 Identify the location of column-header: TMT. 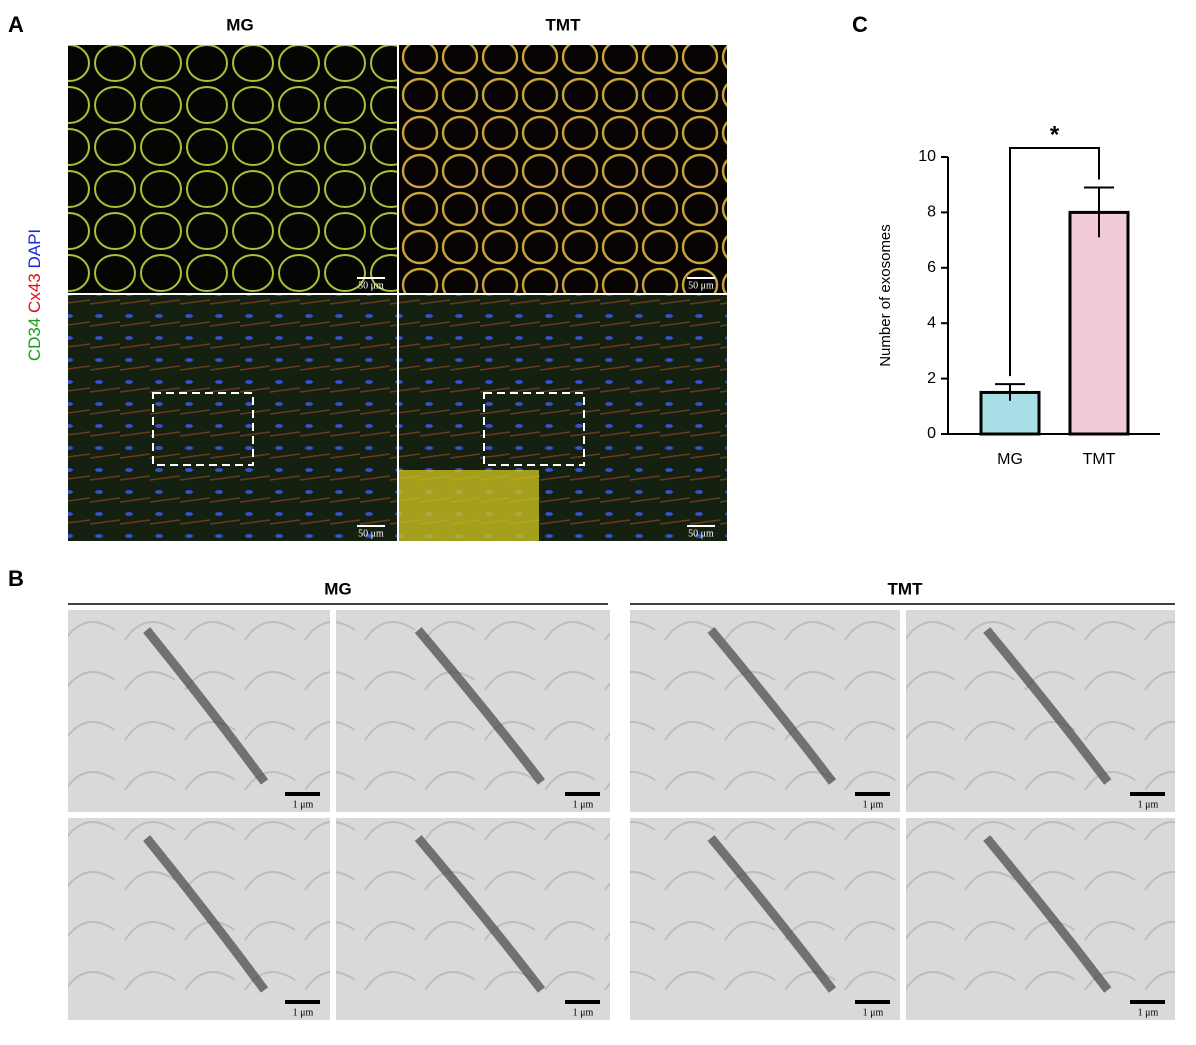
(564, 24).